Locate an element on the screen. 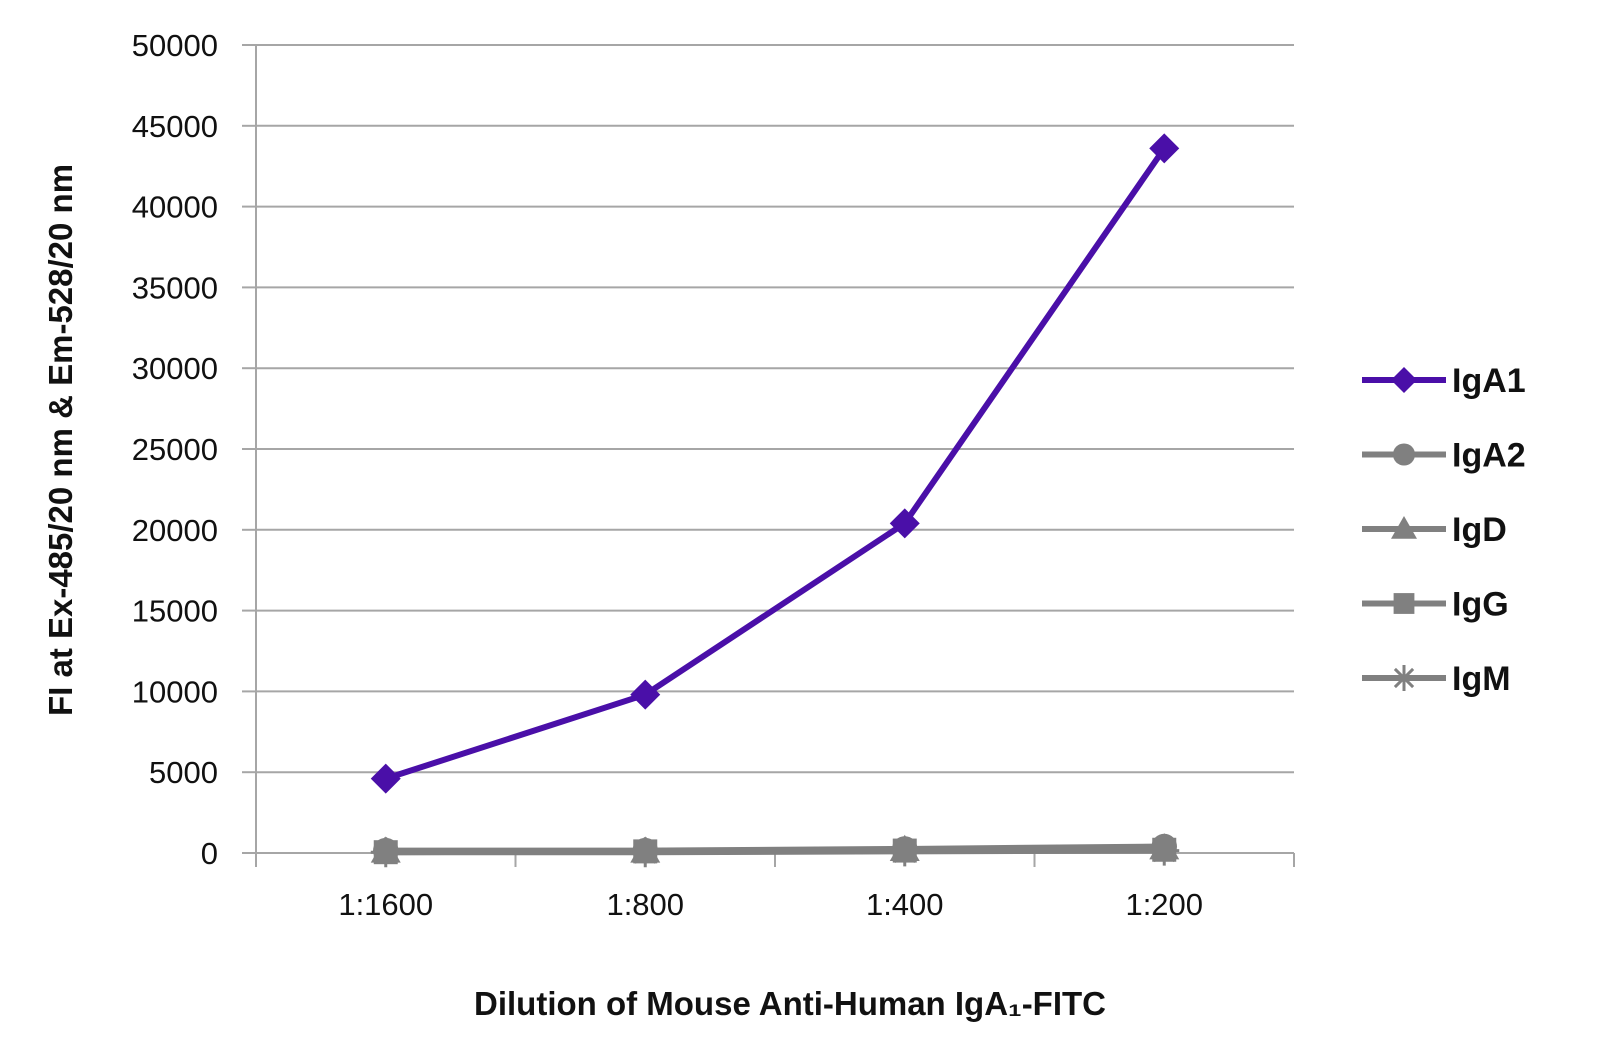 This screenshot has height=1060, width=1605. y-tick-label: 50000 is located at coordinates (175, 45).